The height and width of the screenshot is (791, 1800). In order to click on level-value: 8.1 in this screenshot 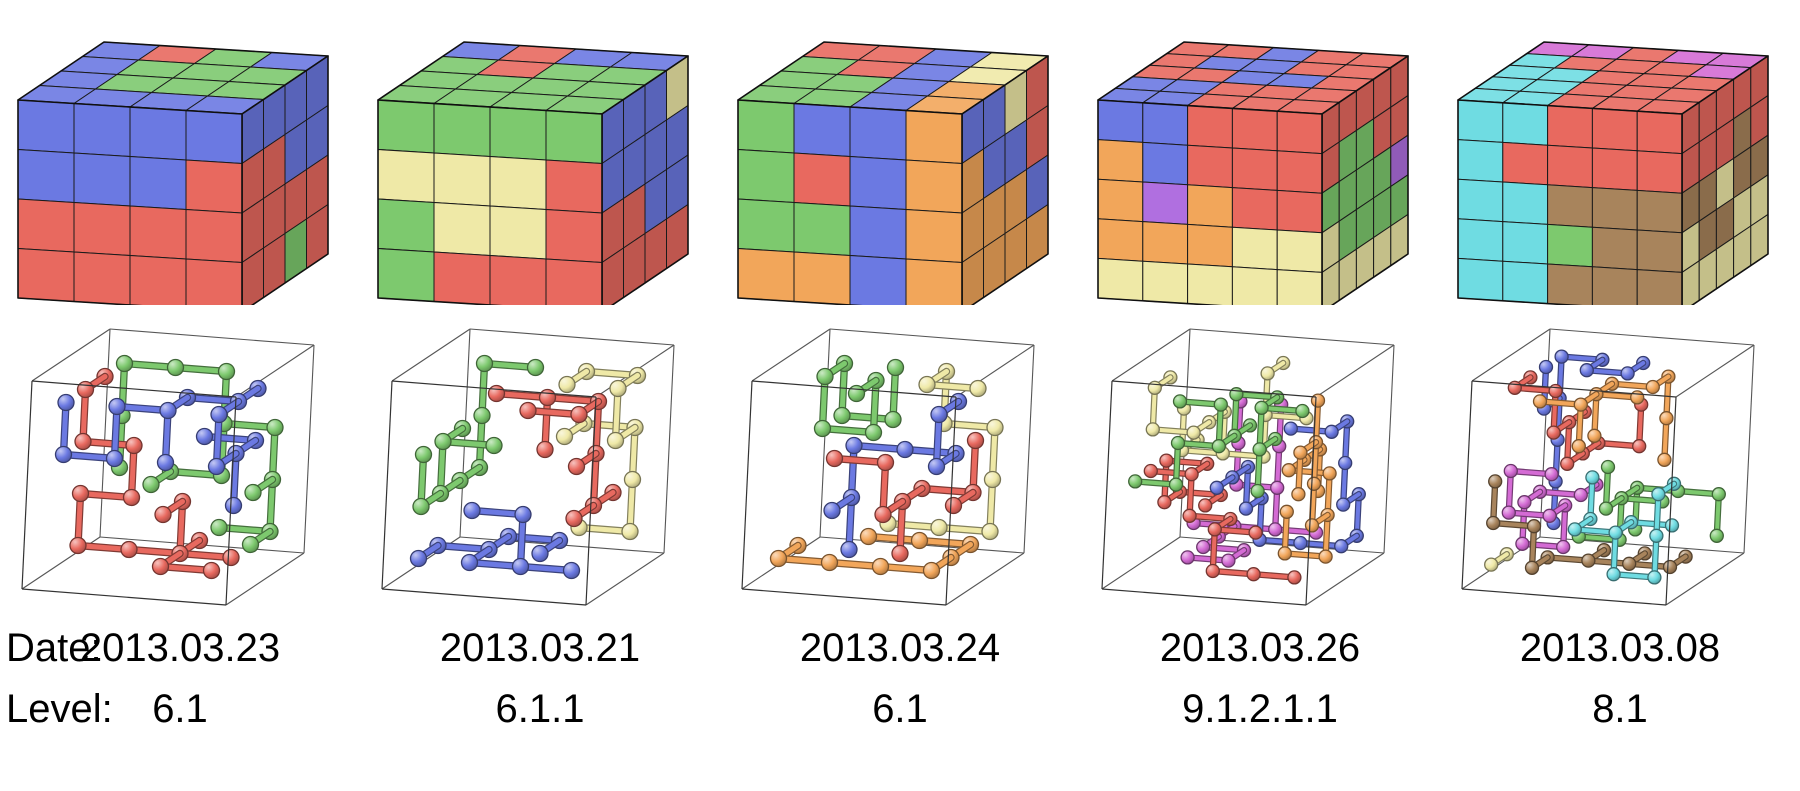, I will do `click(1620, 709)`.